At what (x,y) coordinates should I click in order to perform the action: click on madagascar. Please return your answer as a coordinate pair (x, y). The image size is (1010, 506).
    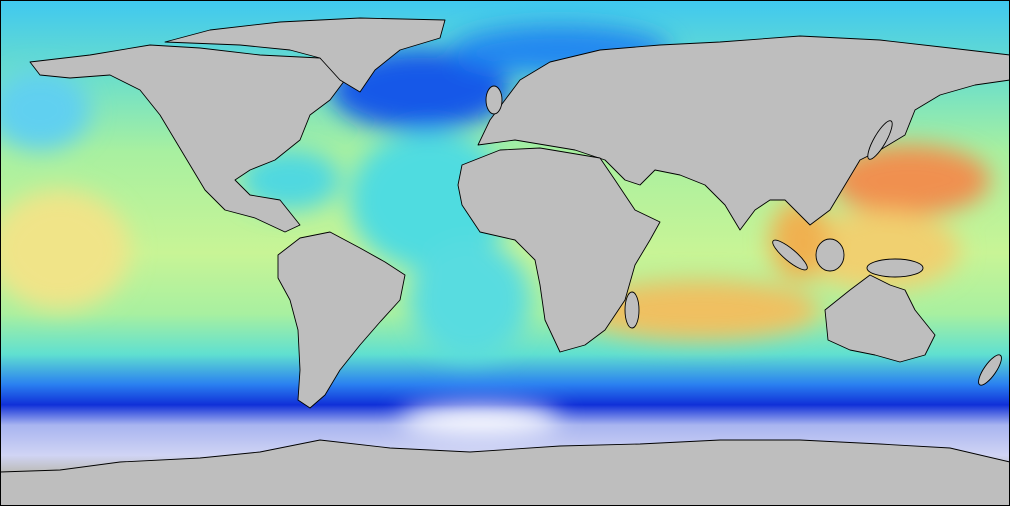
    Looking at the image, I should click on (632, 310).